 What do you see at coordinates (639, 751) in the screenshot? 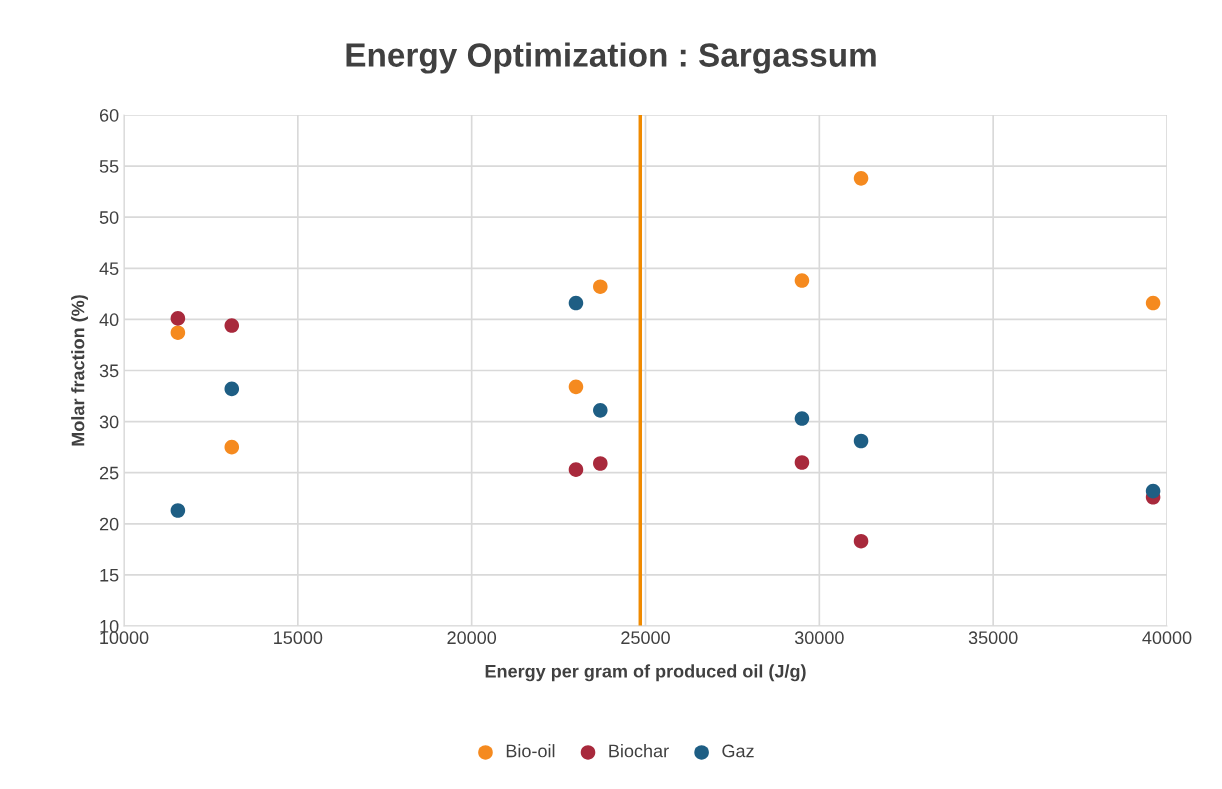
I see `legend-label: Biochar` at bounding box center [639, 751].